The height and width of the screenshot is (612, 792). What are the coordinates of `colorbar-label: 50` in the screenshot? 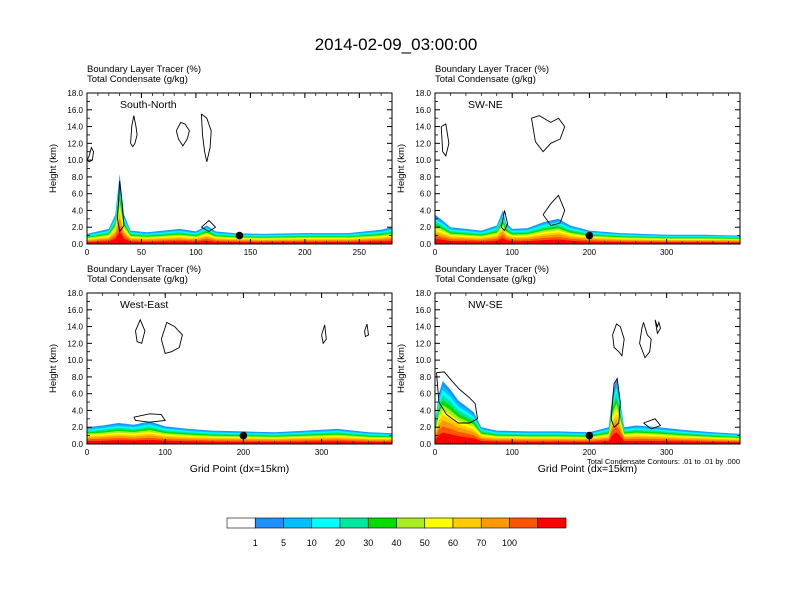 It's located at (425, 543).